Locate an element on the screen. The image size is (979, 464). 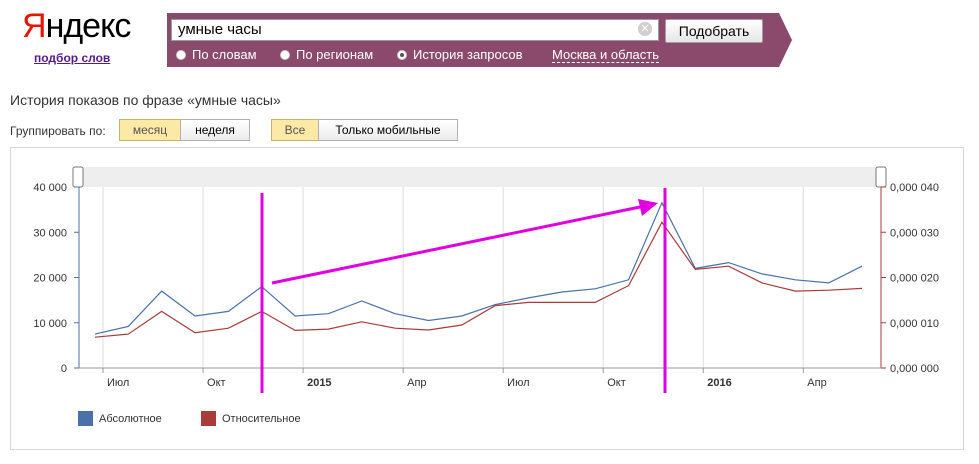
search-bar-arrow is located at coordinates (785, 40).